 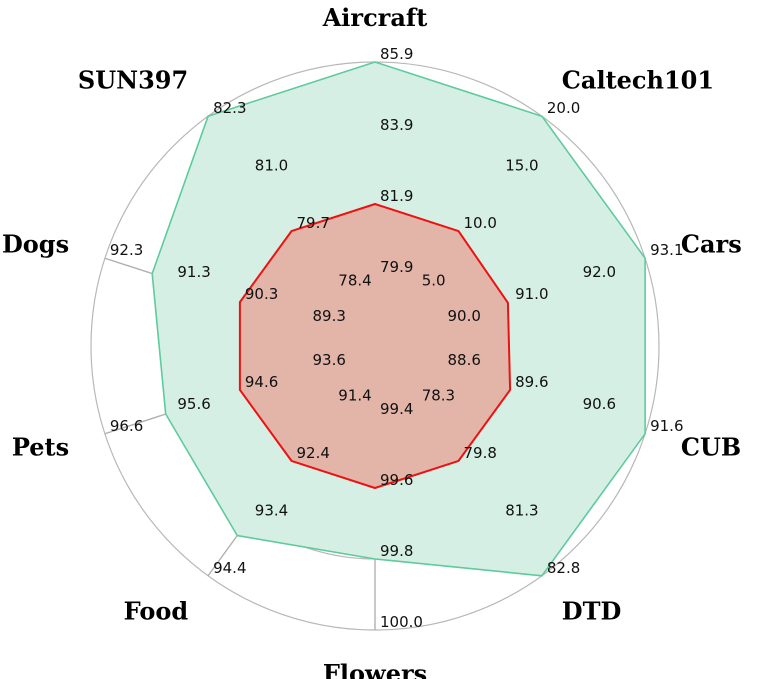 What do you see at coordinates (521, 510) in the screenshot?
I see `tick-label: 81.3` at bounding box center [521, 510].